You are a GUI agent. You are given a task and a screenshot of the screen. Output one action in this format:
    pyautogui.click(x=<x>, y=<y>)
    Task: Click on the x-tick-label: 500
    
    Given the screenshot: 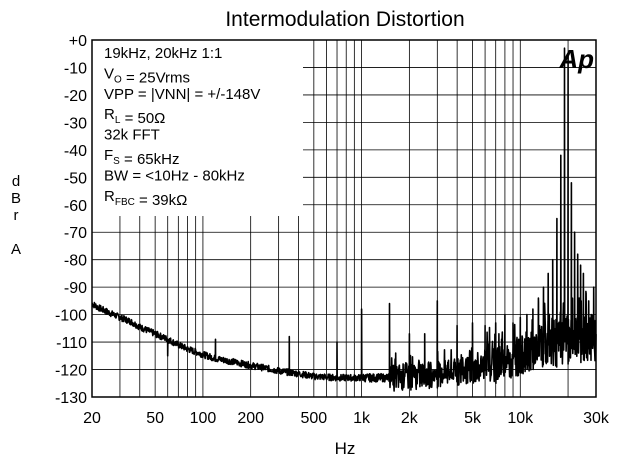 What is the action you would take?
    pyautogui.click(x=313, y=418)
    